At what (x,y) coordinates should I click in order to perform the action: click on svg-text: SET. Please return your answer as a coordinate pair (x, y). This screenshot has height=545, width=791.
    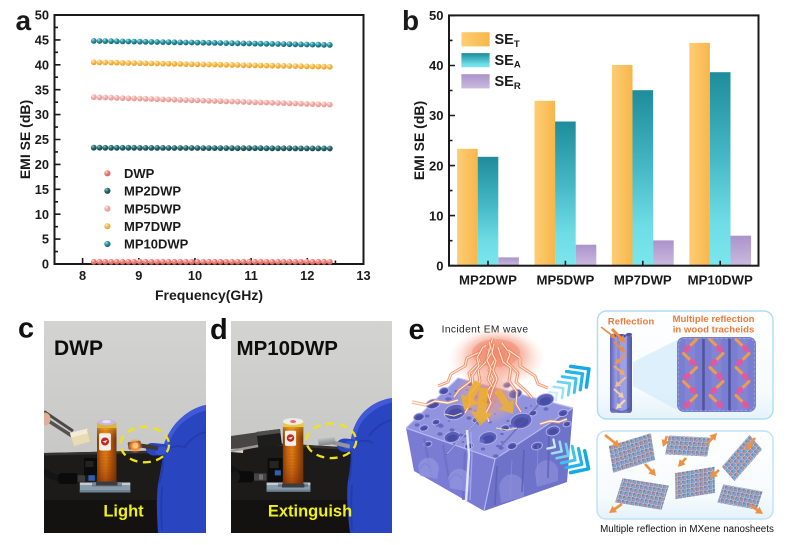
    Looking at the image, I should click on (507, 41).